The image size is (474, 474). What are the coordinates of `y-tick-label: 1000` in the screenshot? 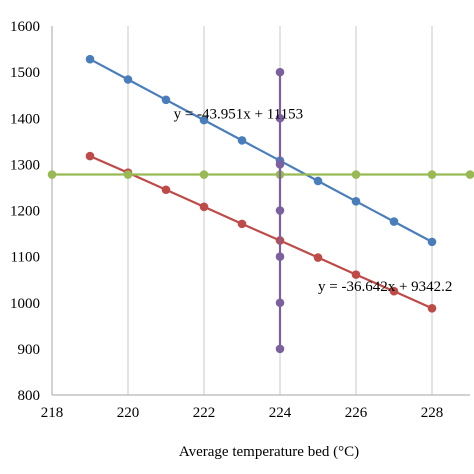 It's located at (25, 304).